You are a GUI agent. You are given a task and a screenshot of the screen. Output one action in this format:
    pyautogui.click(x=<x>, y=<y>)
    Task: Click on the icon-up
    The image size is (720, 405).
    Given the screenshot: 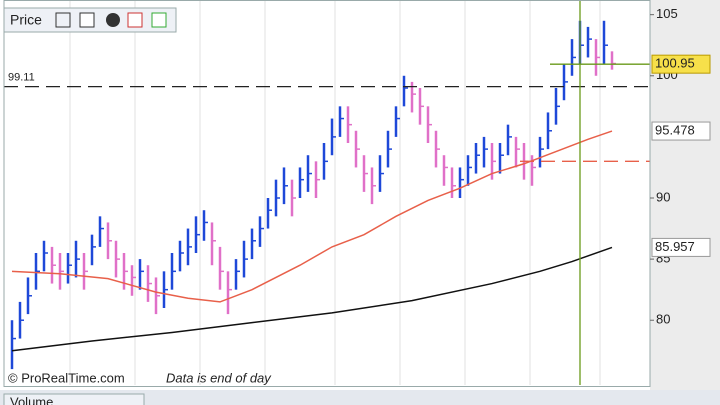 What is the action you would take?
    pyautogui.click(x=159, y=20)
    